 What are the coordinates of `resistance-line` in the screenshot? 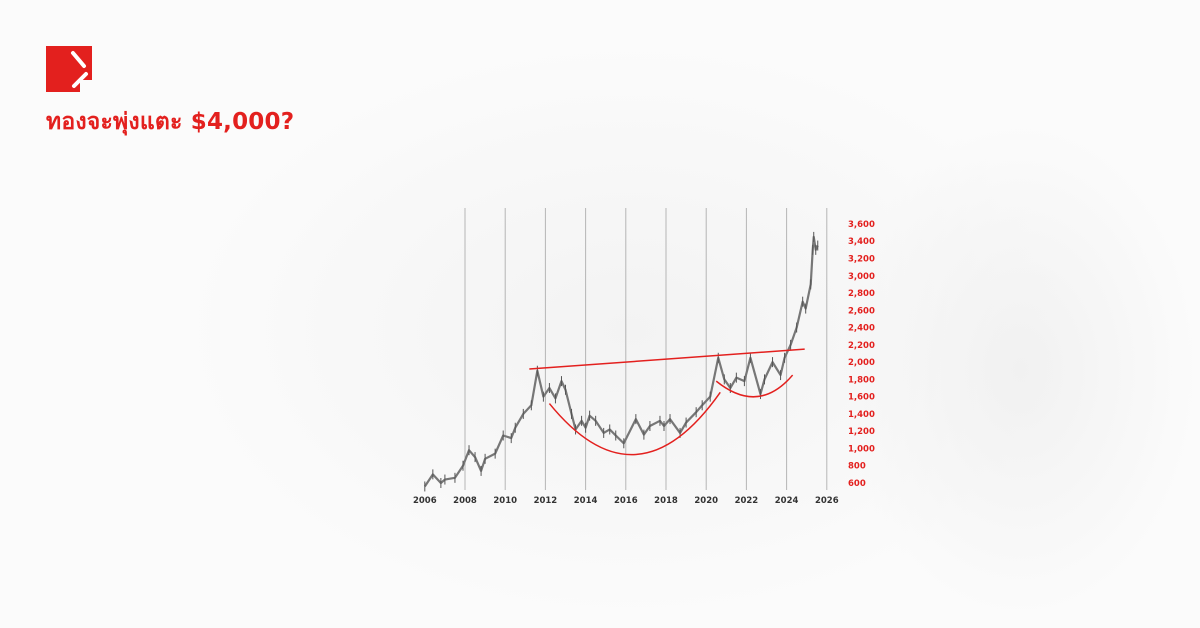 It's located at (667, 359).